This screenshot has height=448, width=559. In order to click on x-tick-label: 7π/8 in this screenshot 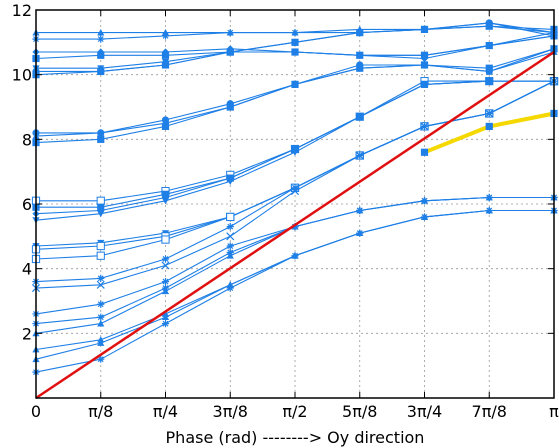, I will do `click(489, 411)`.